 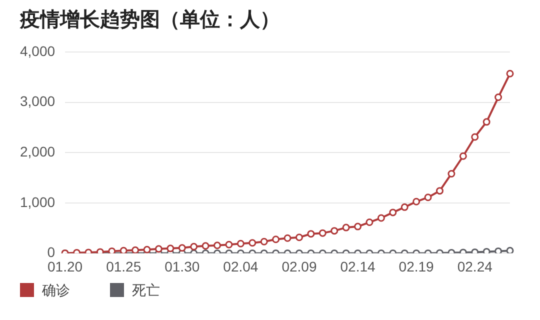 I want to click on y-tick-label: 0, so click(x=51, y=252).